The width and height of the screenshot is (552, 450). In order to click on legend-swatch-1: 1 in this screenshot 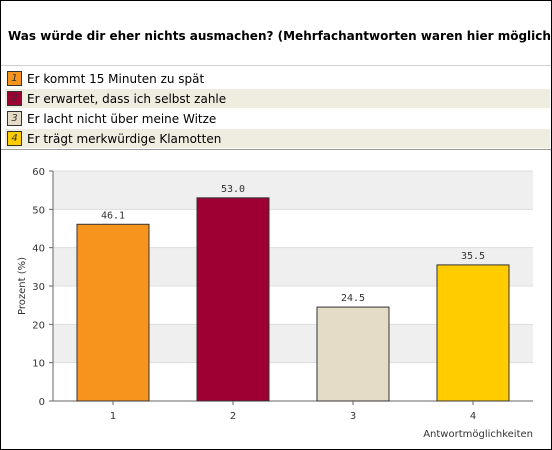, I will do `click(14, 78)`.